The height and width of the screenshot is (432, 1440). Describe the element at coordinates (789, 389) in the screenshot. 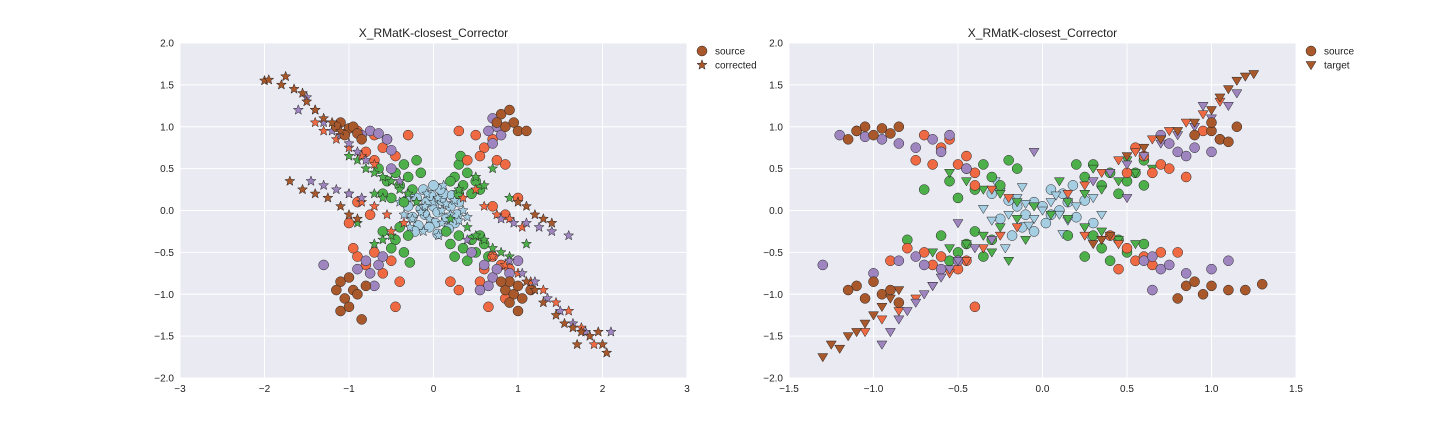

I see `x-tick-label: −1.5` at that location.